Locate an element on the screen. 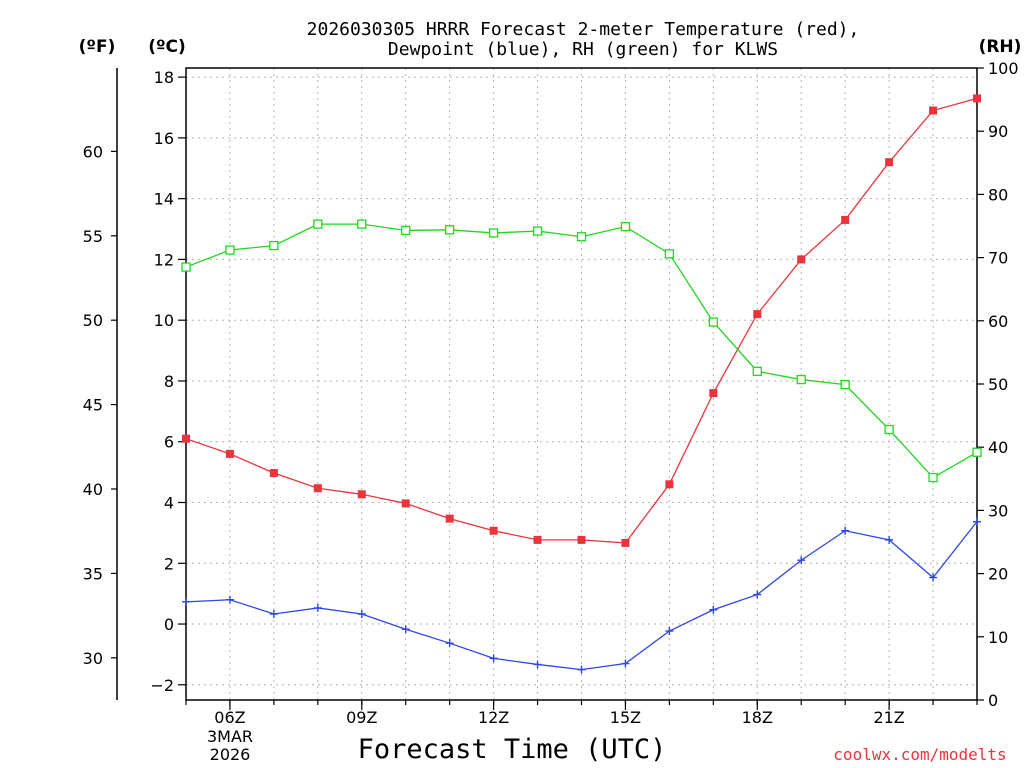 The image size is (1024, 768). credit-text: coolwx.com/modelts is located at coordinates (919, 754).